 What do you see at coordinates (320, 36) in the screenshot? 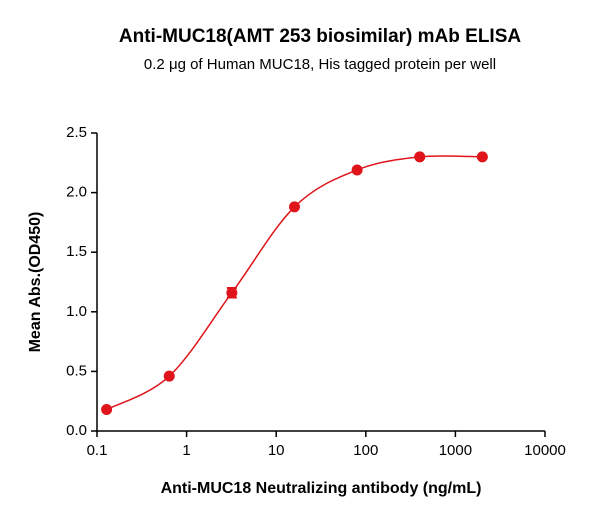
I see `chart-title: Anti-MUC18(AMT 253 biosimilar) mAb ELISA` at bounding box center [320, 36].